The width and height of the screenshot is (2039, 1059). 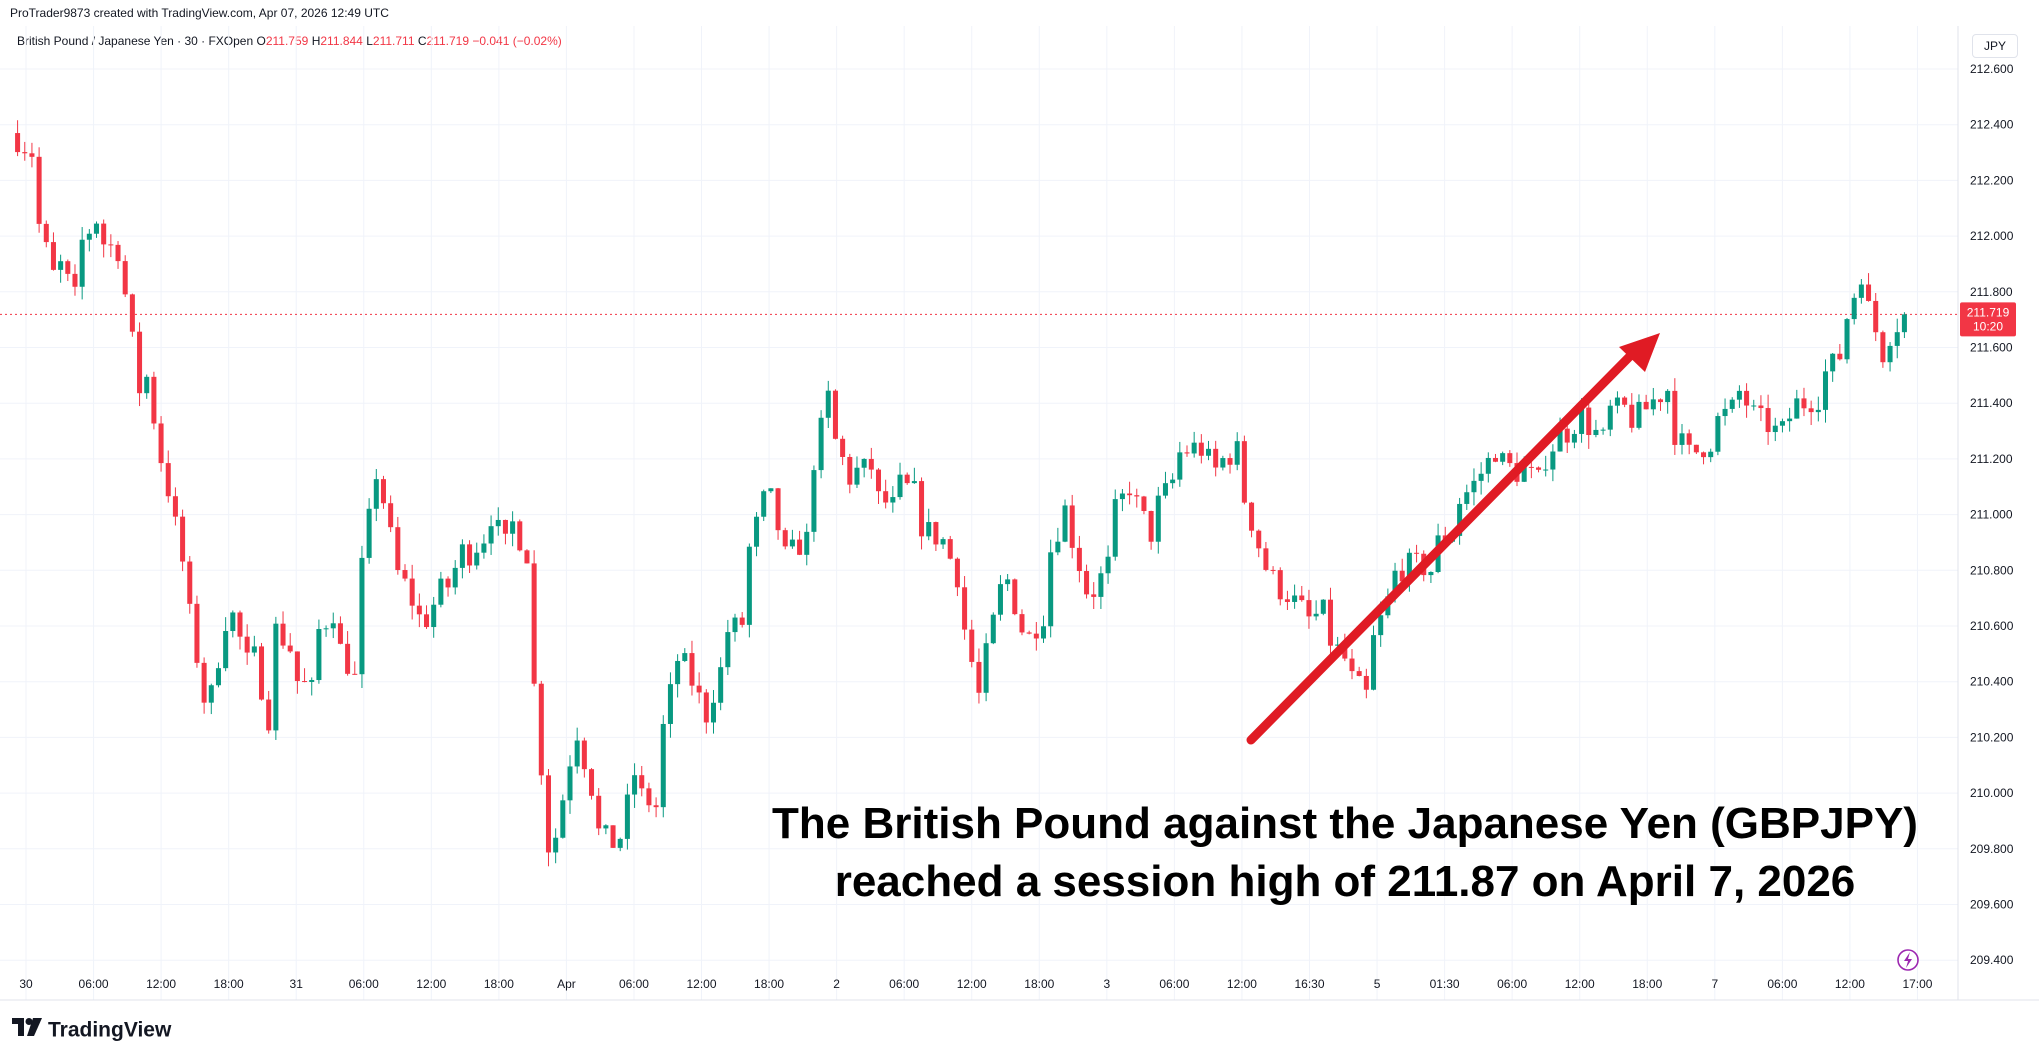 What do you see at coordinates (1377, 984) in the screenshot?
I see `time-tick-label: 5` at bounding box center [1377, 984].